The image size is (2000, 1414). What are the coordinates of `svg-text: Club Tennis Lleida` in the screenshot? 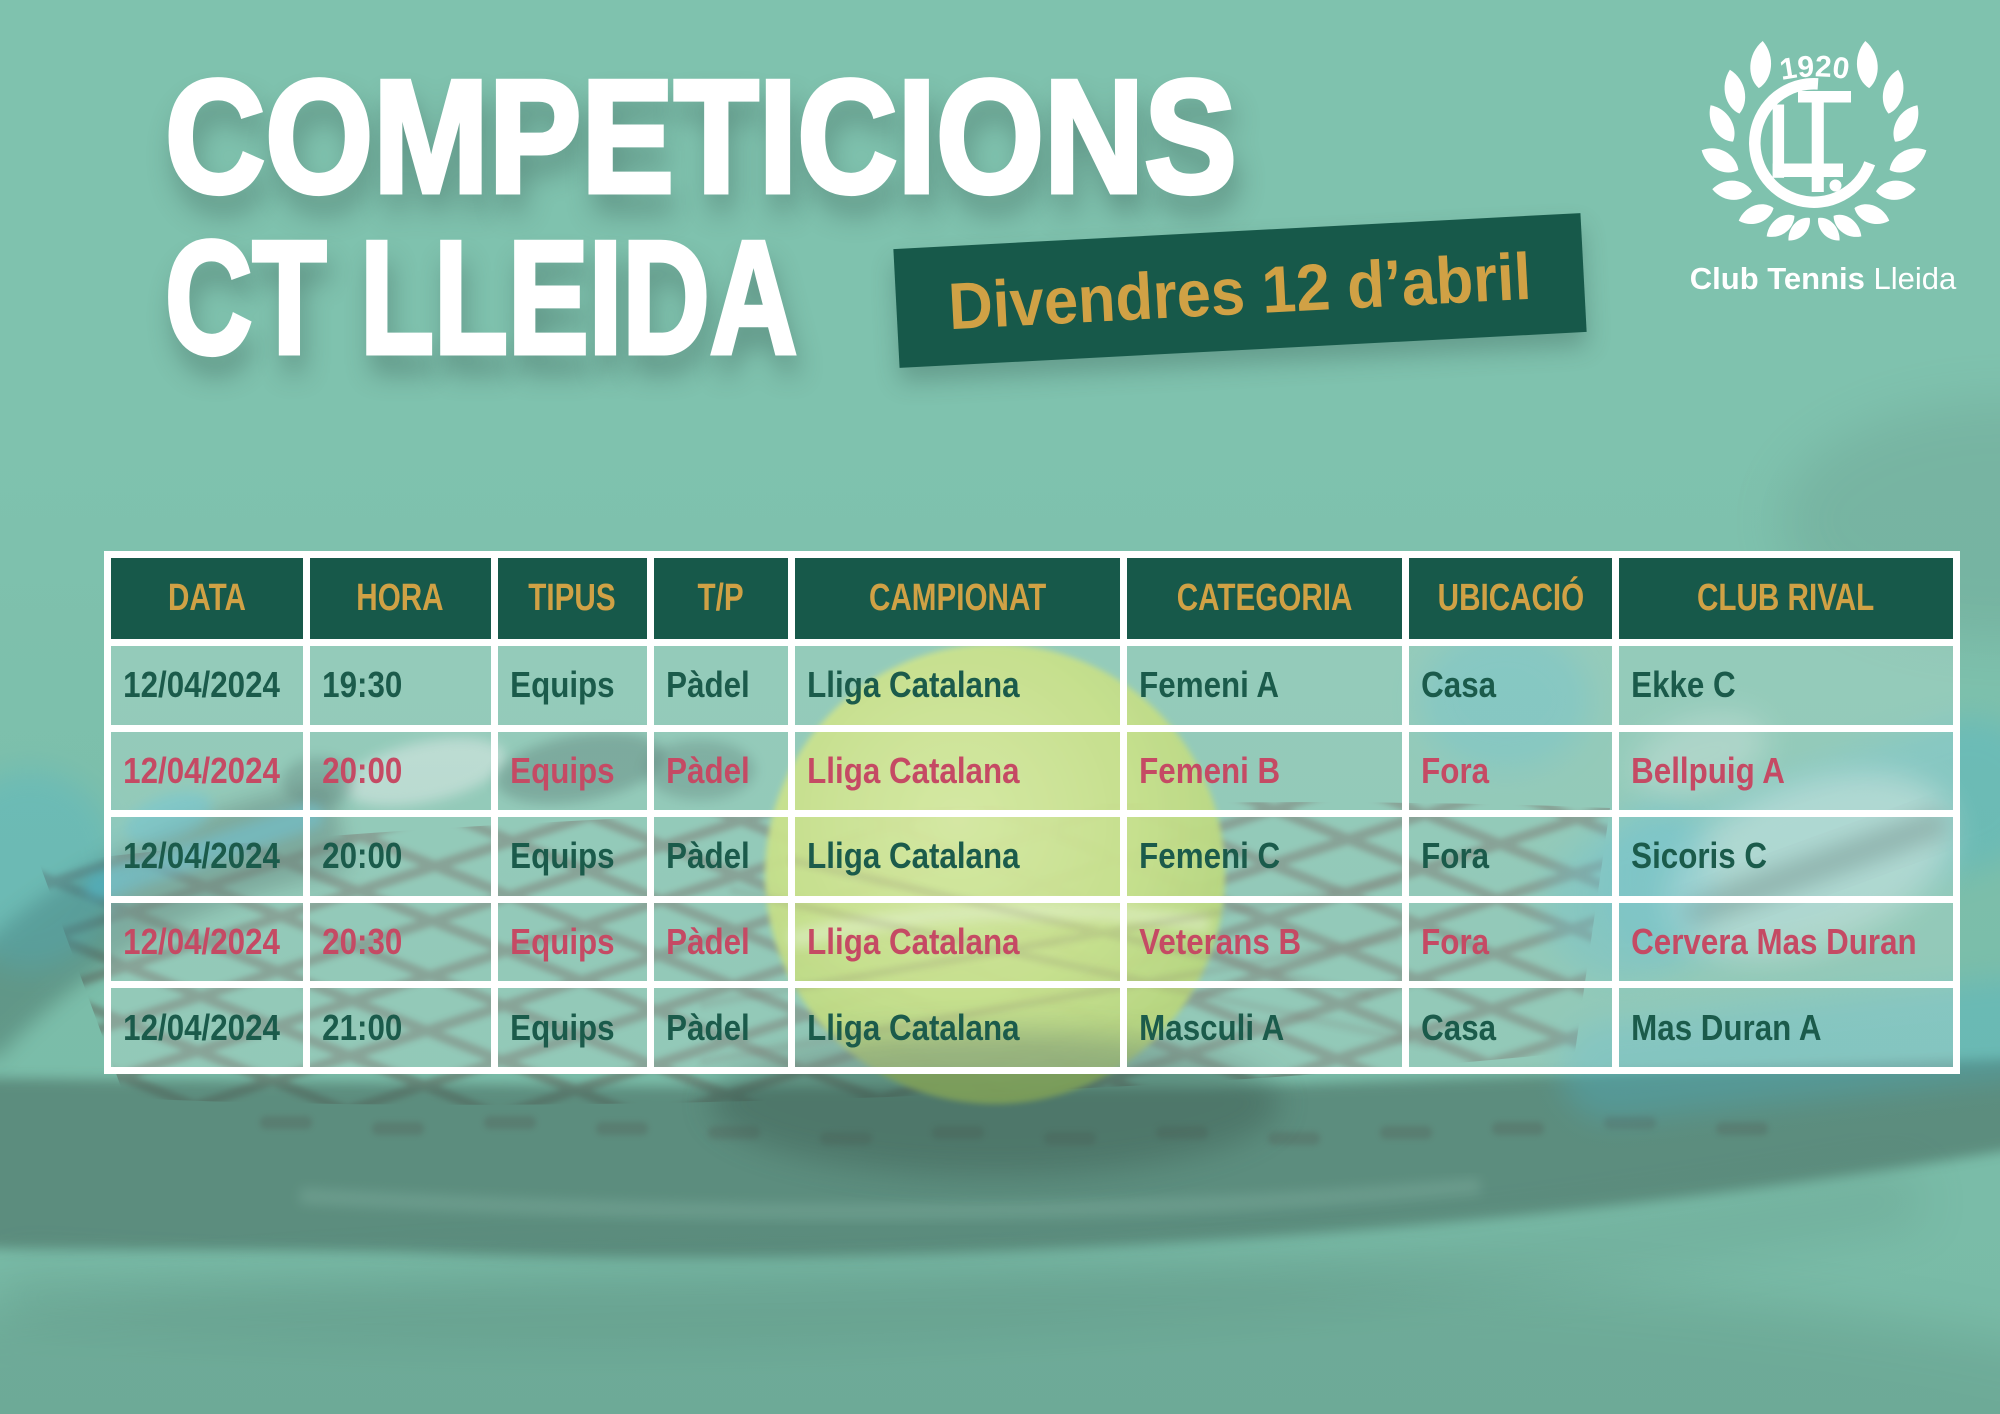 It's located at (1823, 278).